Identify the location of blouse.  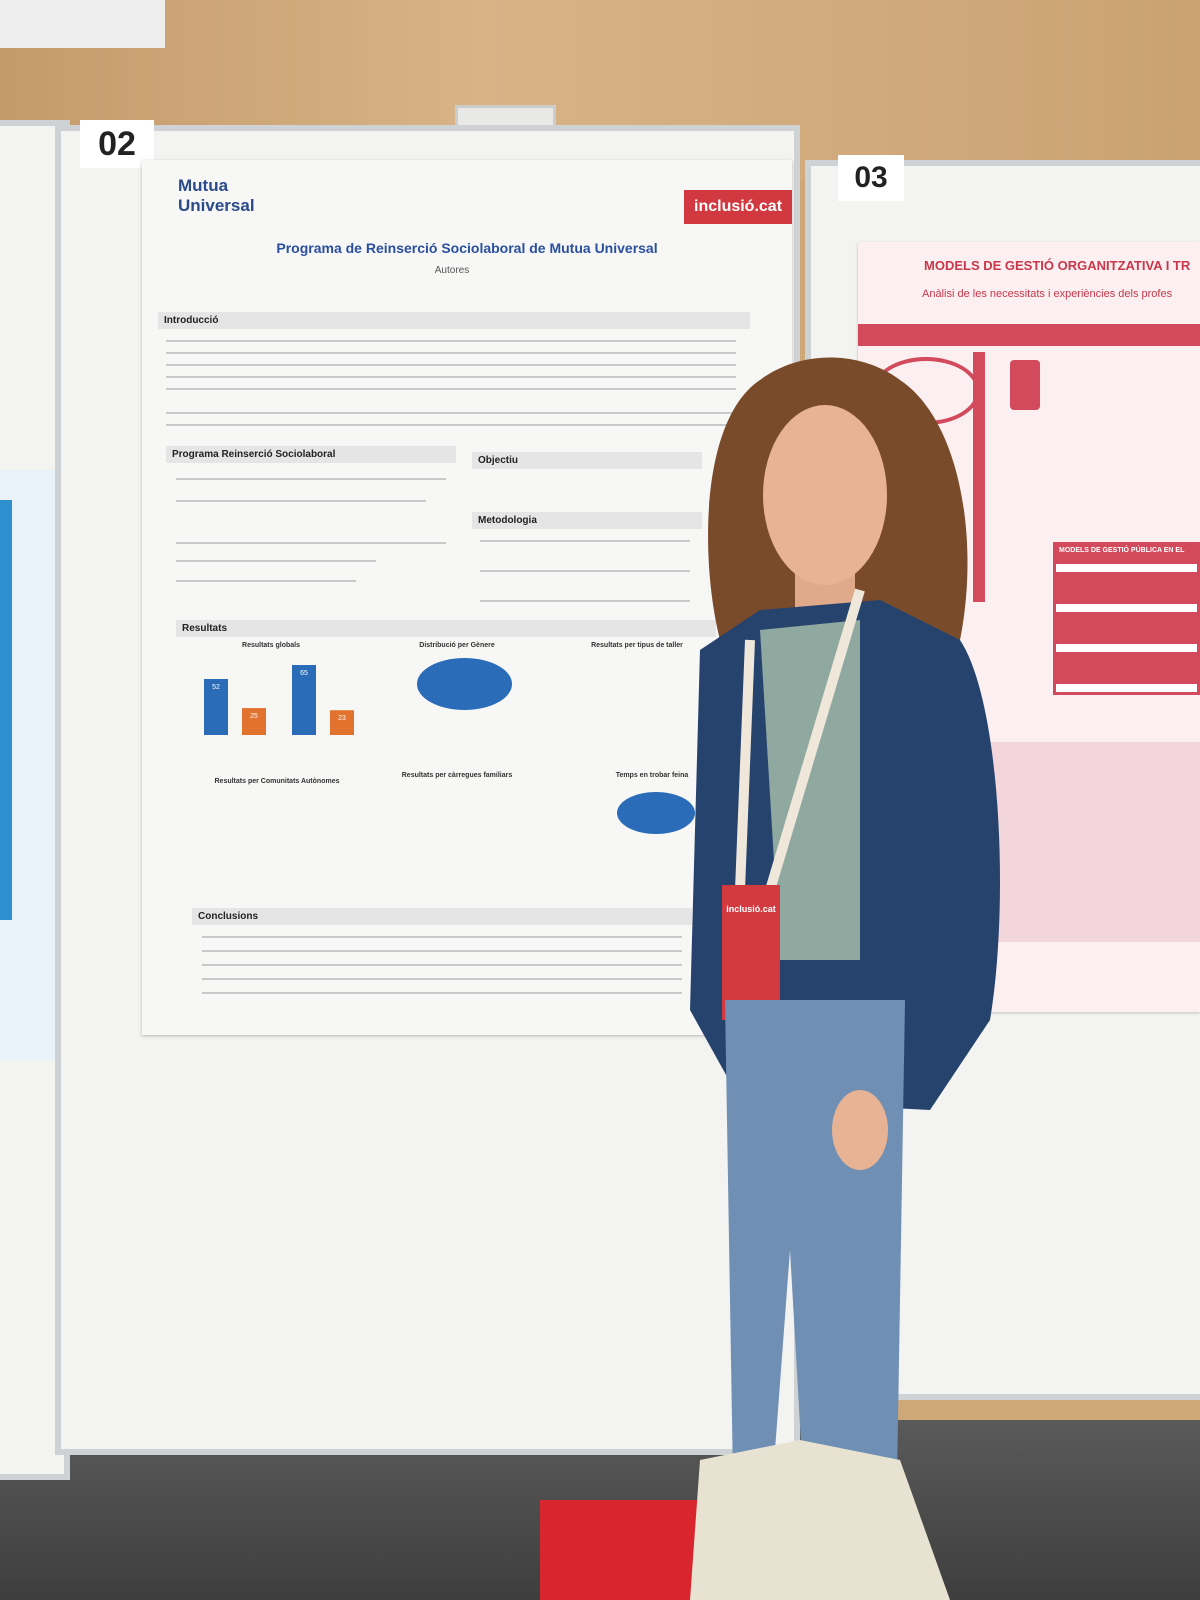
(810, 790).